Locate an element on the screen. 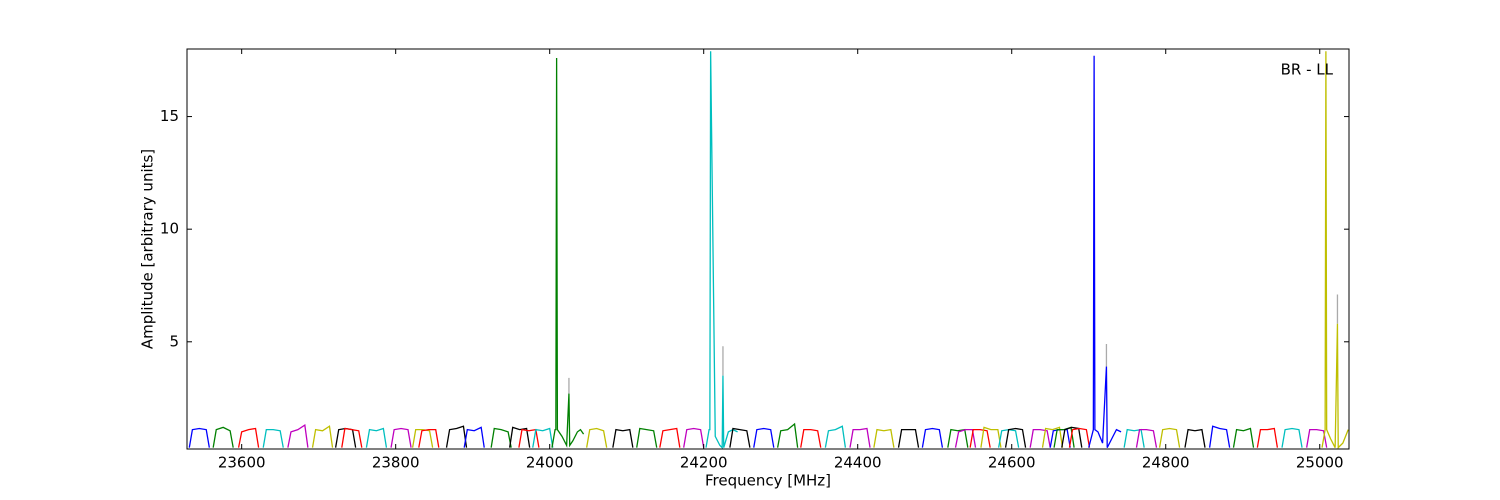 The width and height of the screenshot is (1500, 500). y-tick-label: 5 is located at coordinates (174, 341).